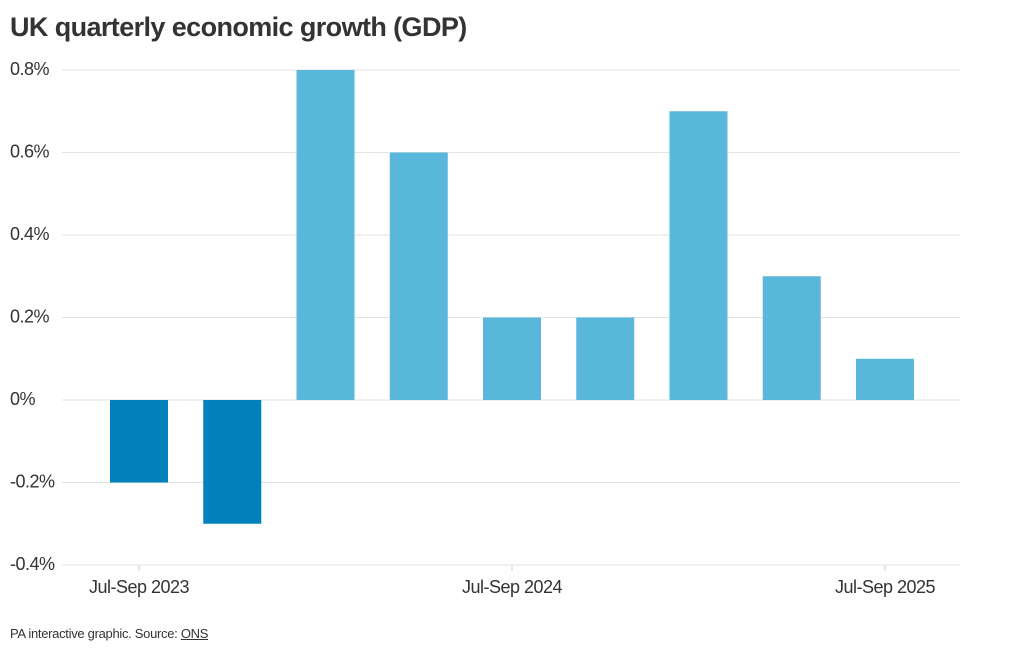  I want to click on y-tick-label: 0.4%, so click(30, 234).